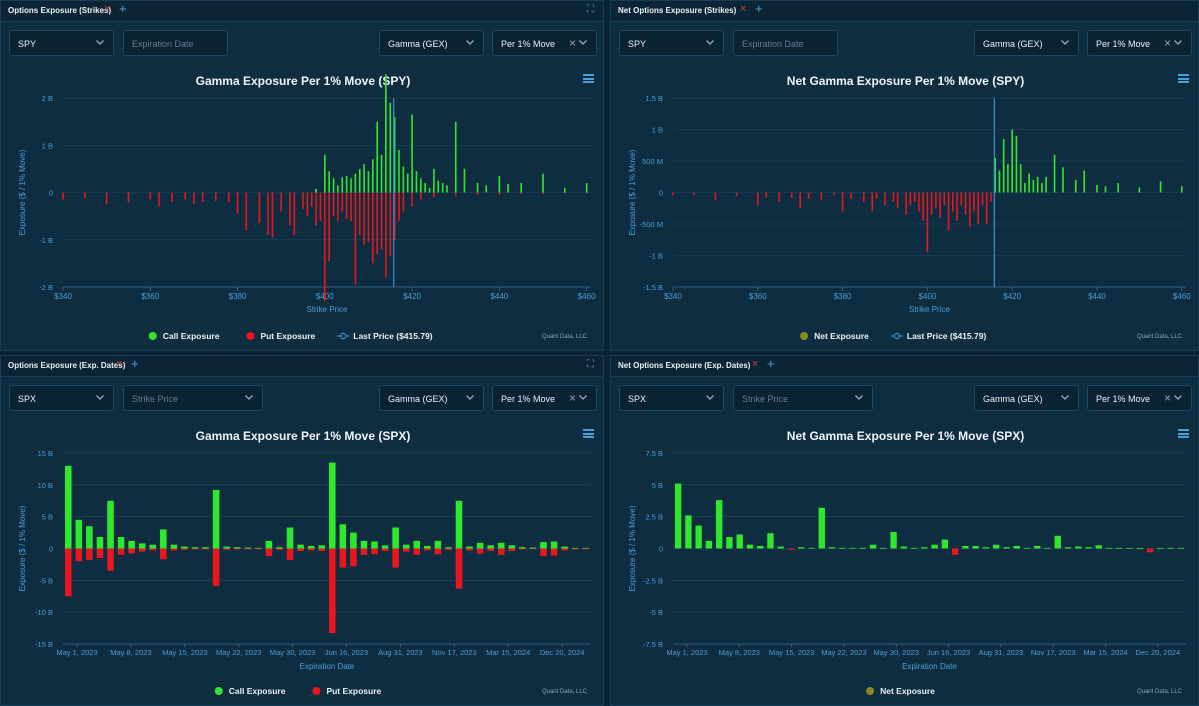 Image resolution: width=1199 pixels, height=706 pixels. I want to click on panel-tab-title: Net Options Exposure (Exp. Dates), so click(684, 365).